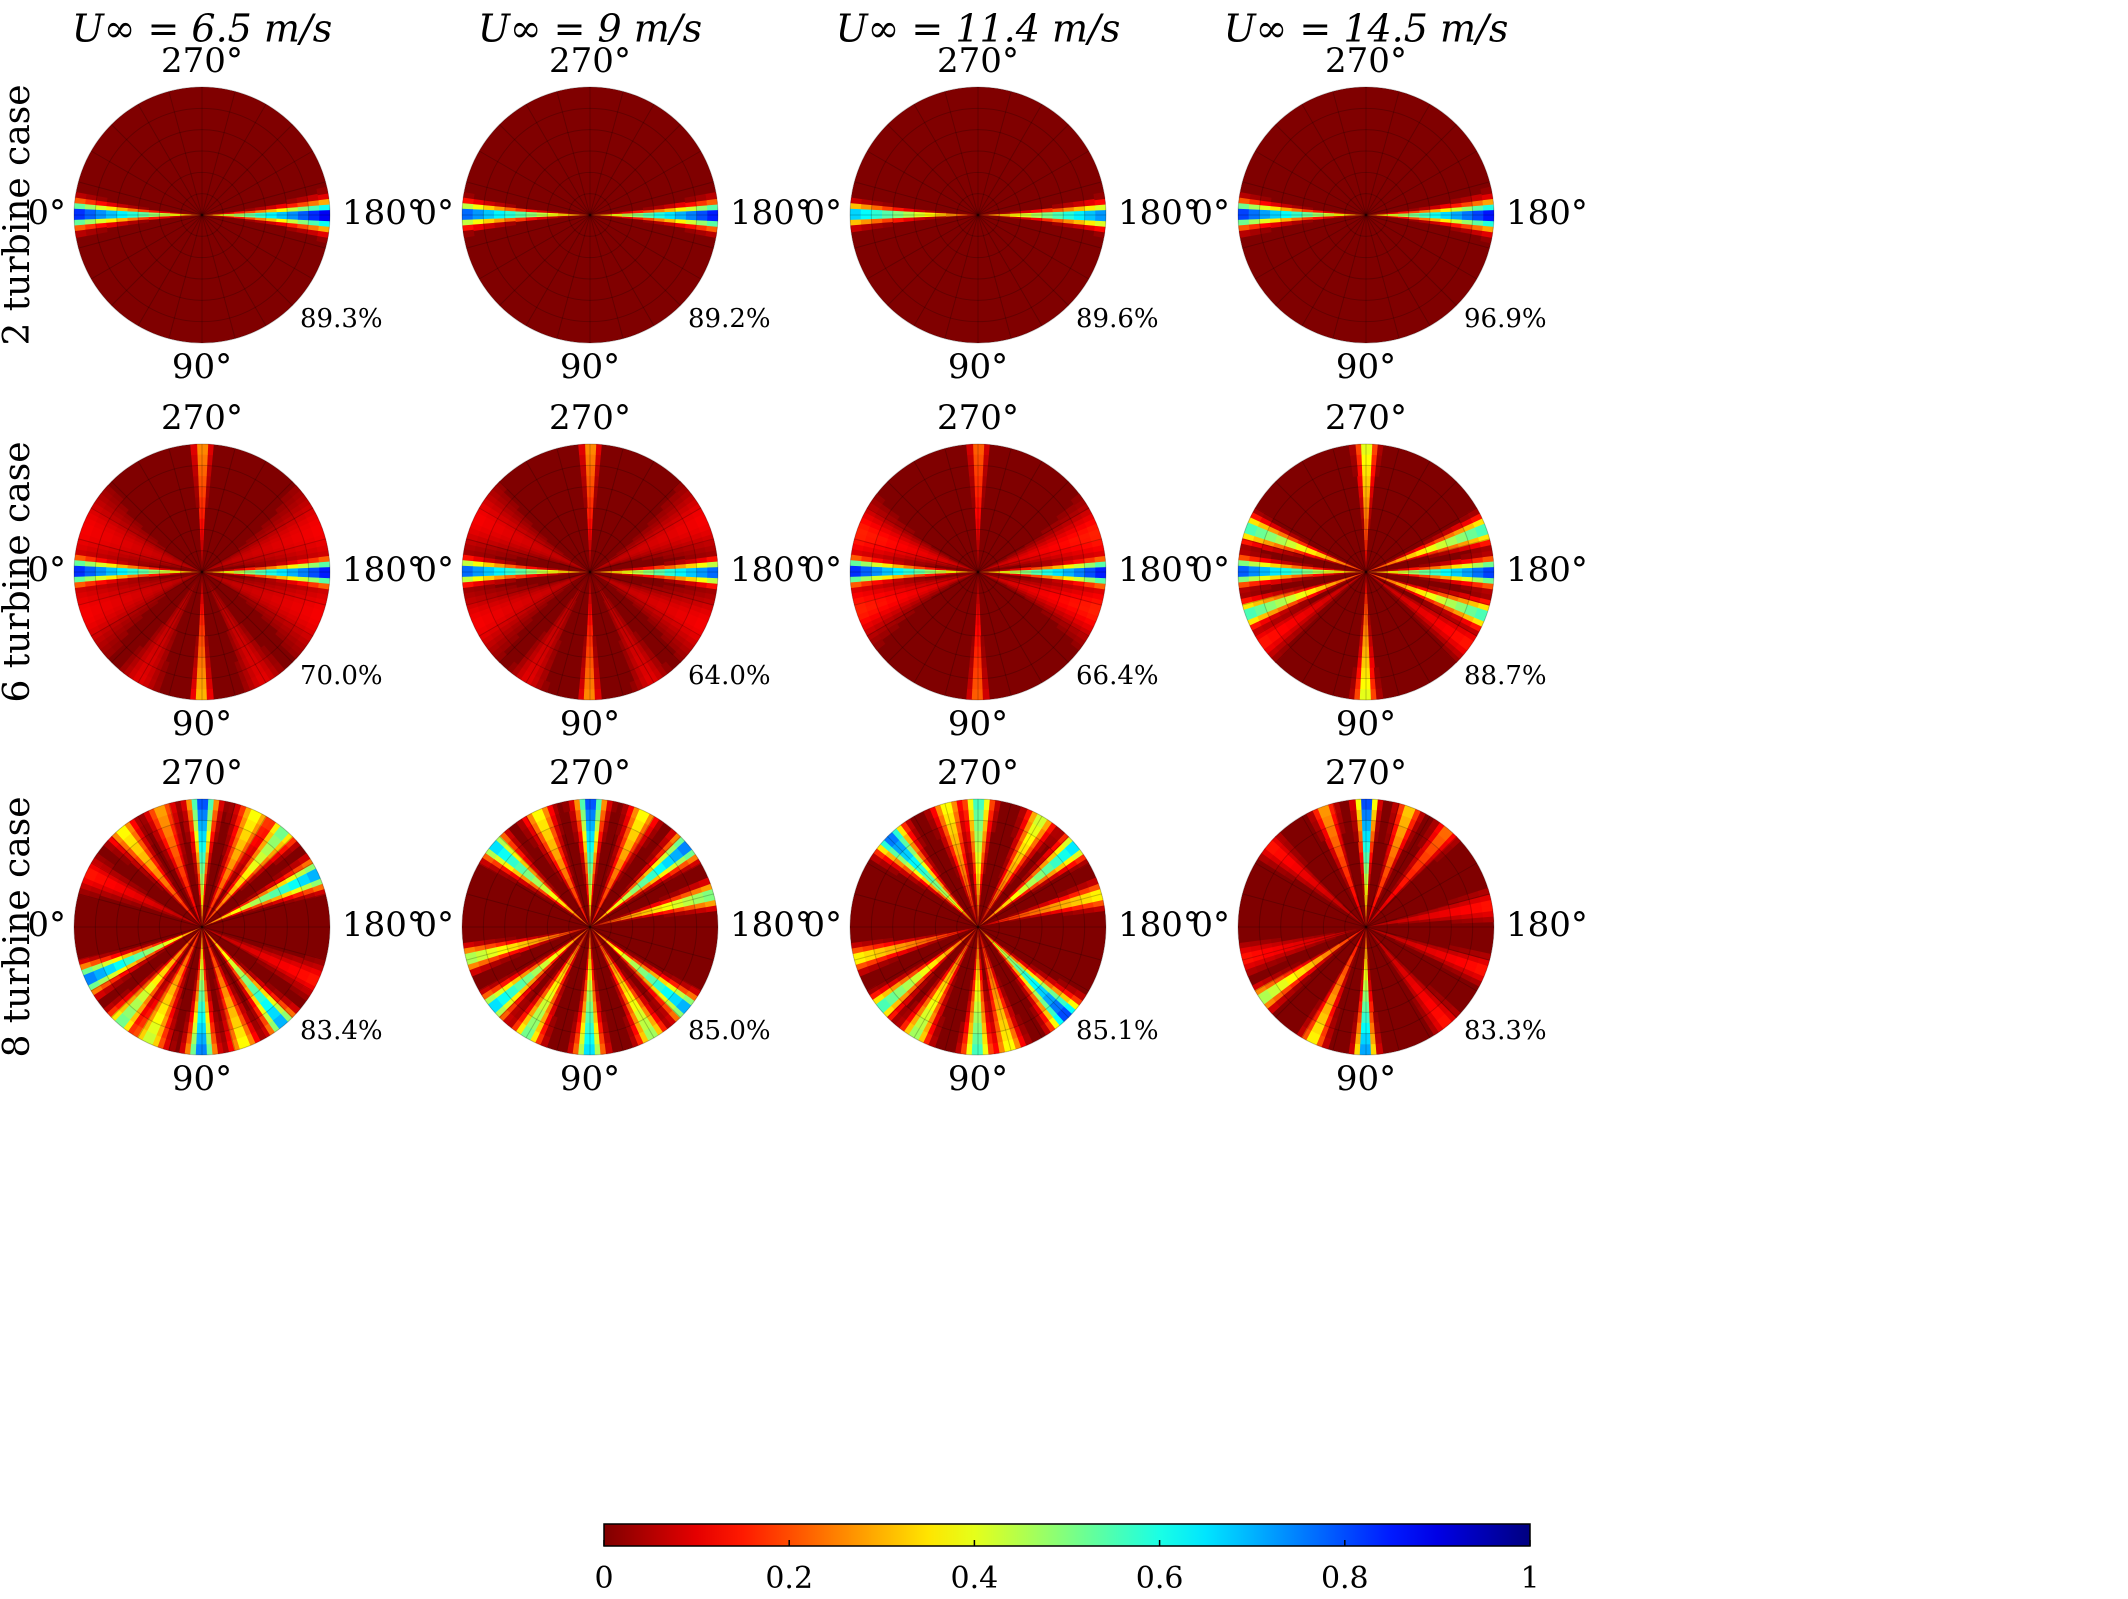 The image size is (2128, 1599). What do you see at coordinates (19, 926) in the screenshot?
I see `row-label: 8 turbine case` at bounding box center [19, 926].